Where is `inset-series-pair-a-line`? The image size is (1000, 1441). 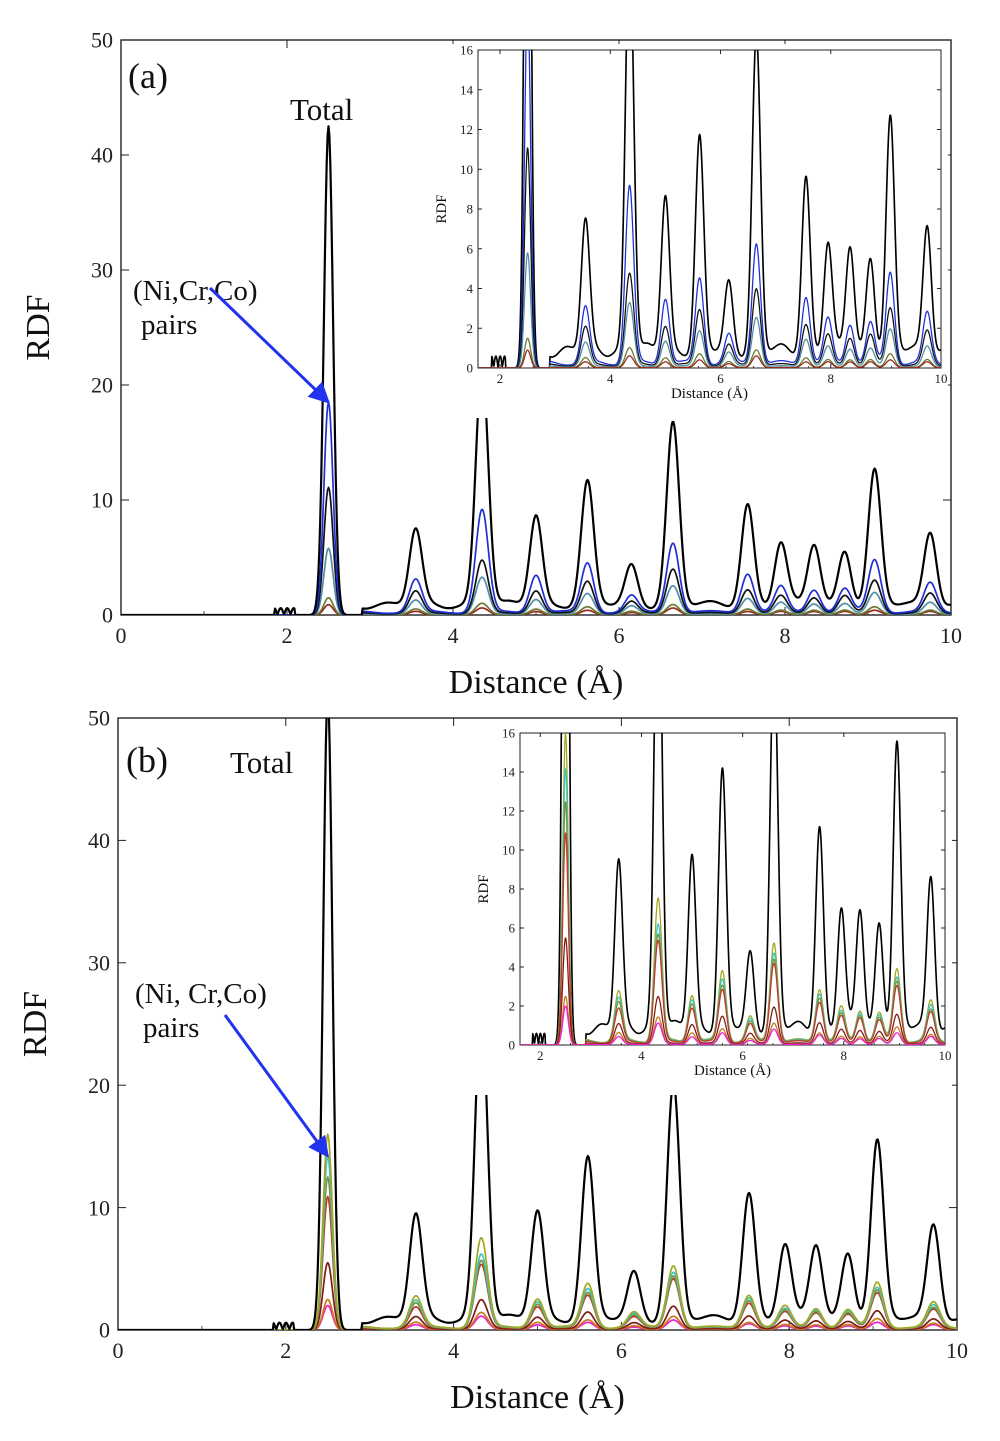 inset-series-pair-a-line is located at coordinates (709, 209).